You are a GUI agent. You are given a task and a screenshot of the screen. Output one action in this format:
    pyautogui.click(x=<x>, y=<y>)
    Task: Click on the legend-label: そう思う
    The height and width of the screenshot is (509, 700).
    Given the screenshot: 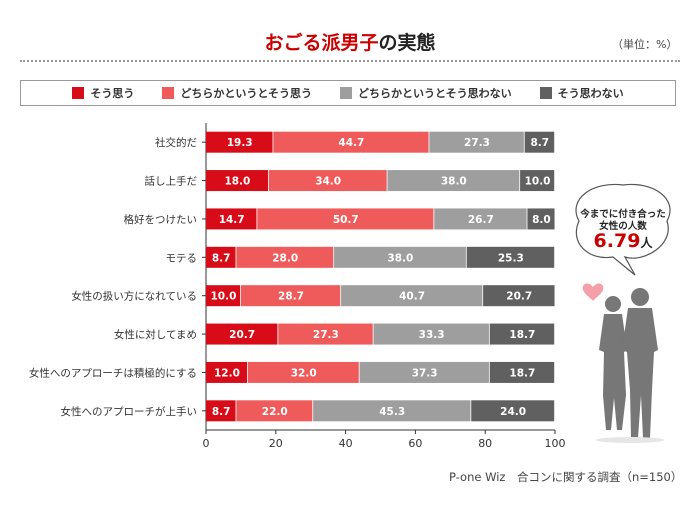 What is the action you would take?
    pyautogui.click(x=112, y=93)
    